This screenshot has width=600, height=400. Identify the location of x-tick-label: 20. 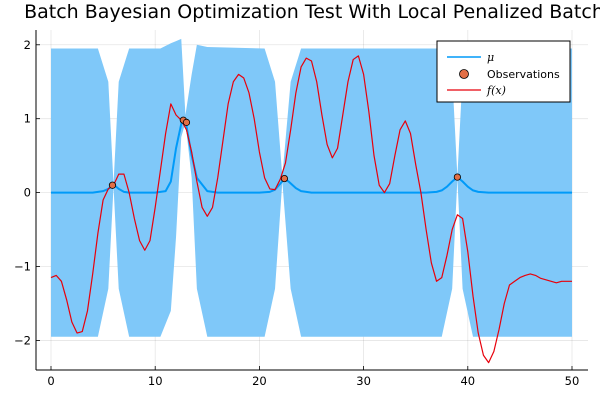
(259, 381).